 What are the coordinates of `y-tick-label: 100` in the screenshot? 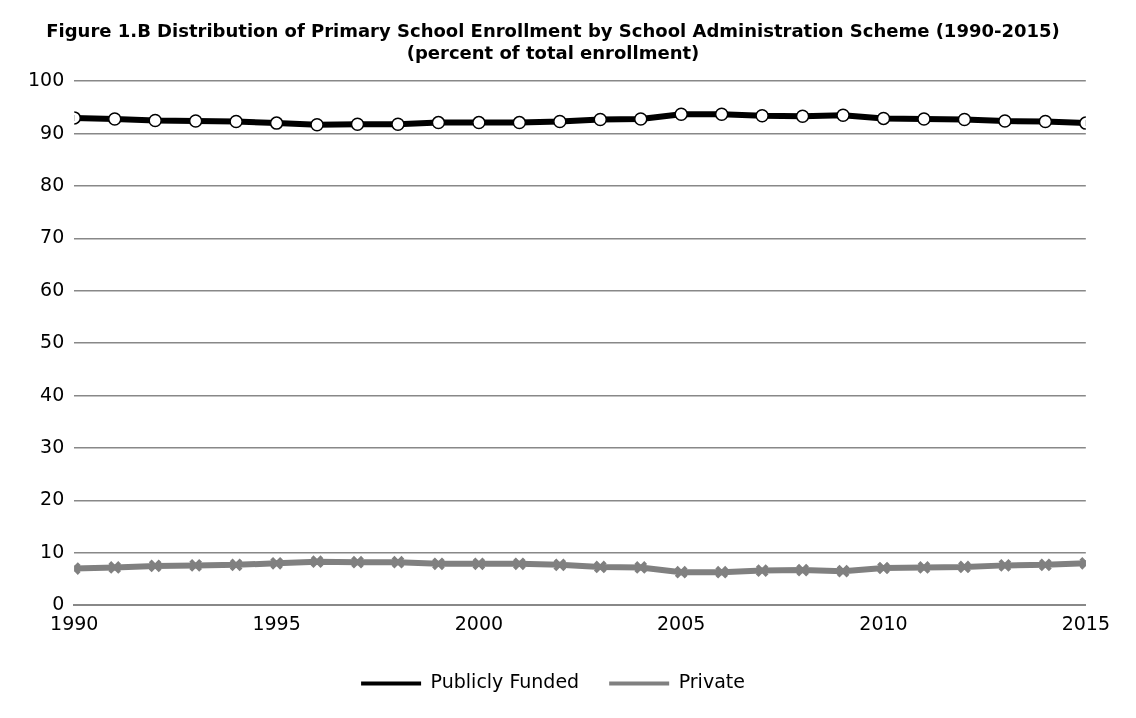 It's located at (46, 79).